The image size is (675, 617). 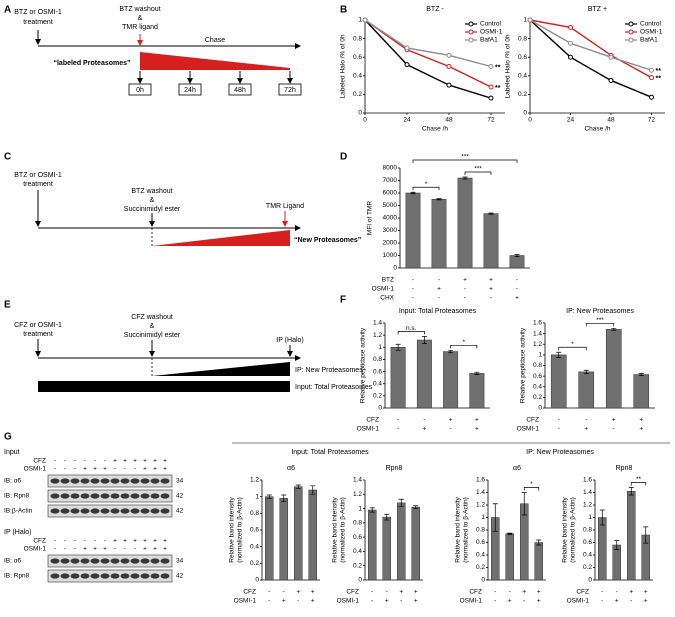 What do you see at coordinates (438, 311) in the screenshot?
I see `chart-title: Input: Total Proteasomes` at bounding box center [438, 311].